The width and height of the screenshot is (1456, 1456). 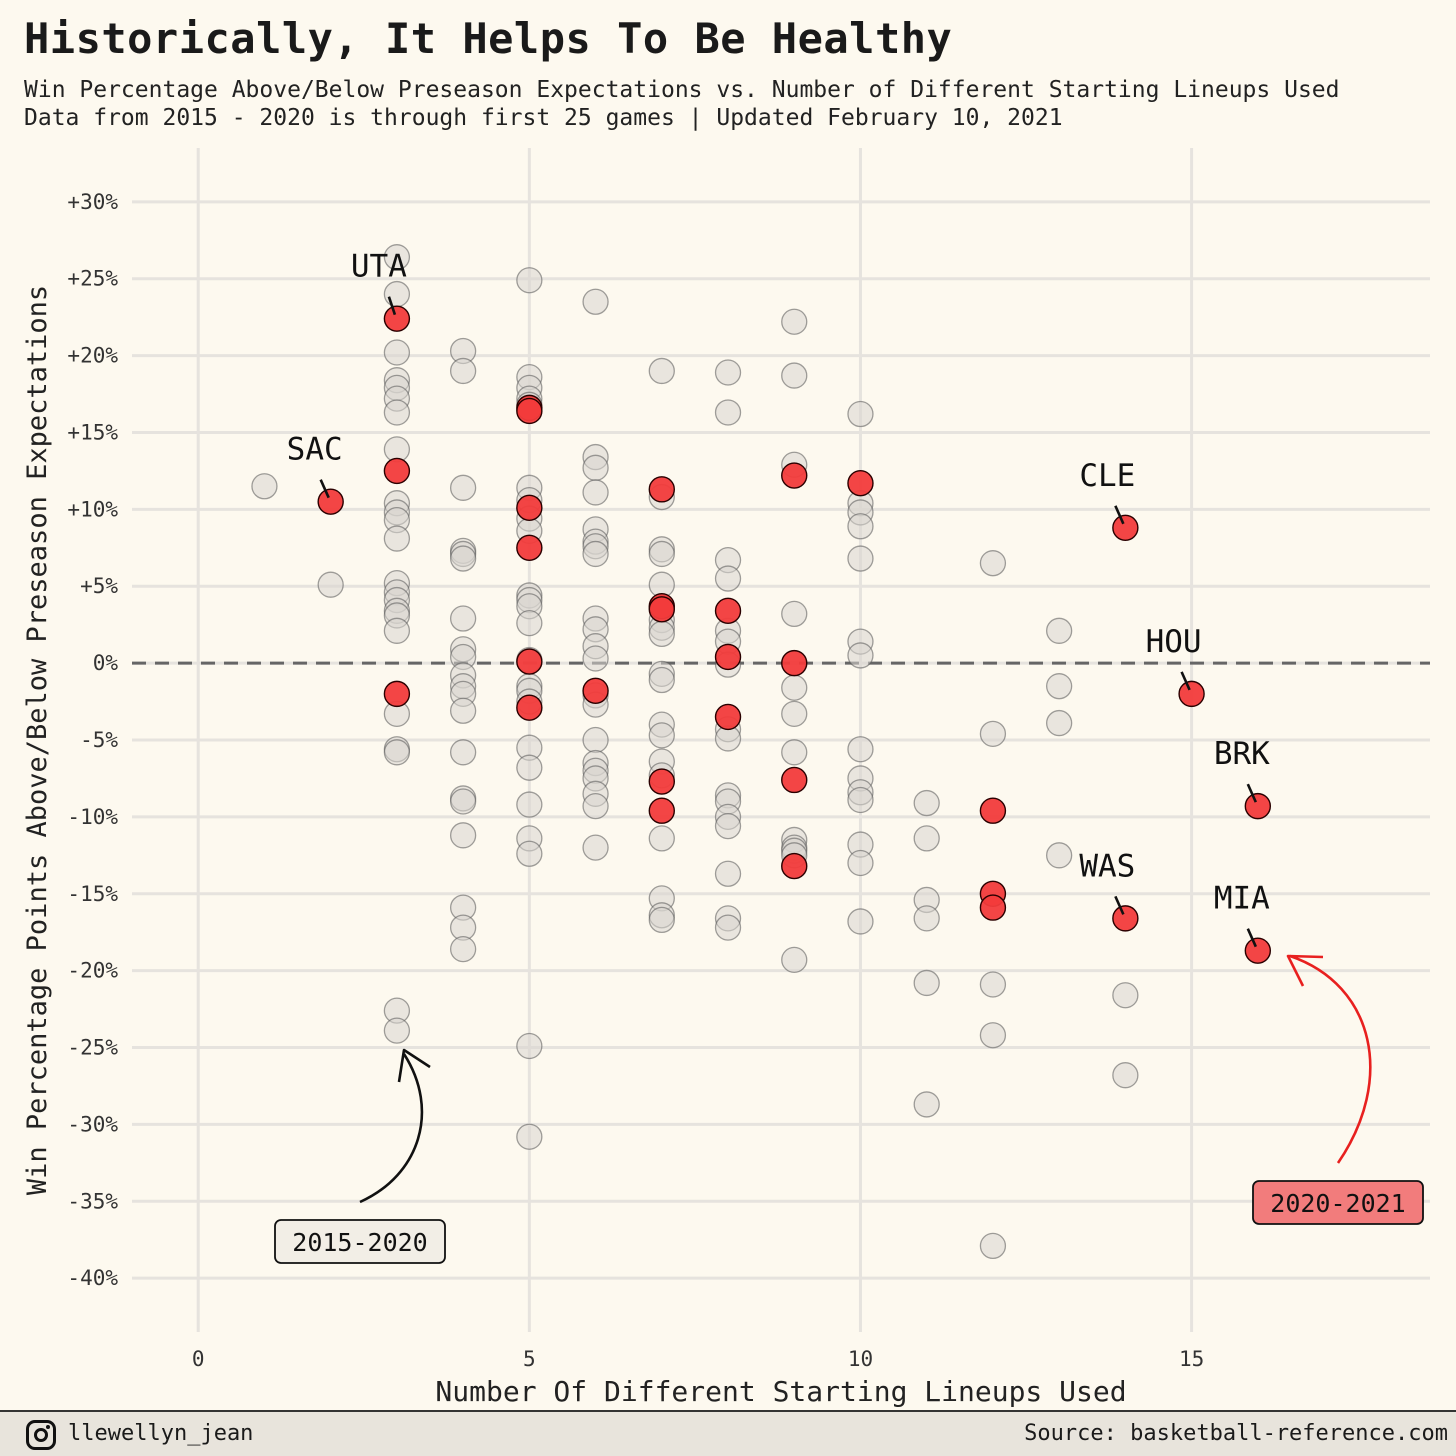 What do you see at coordinates (41, 1435) in the screenshot?
I see `instagram-icon` at bounding box center [41, 1435].